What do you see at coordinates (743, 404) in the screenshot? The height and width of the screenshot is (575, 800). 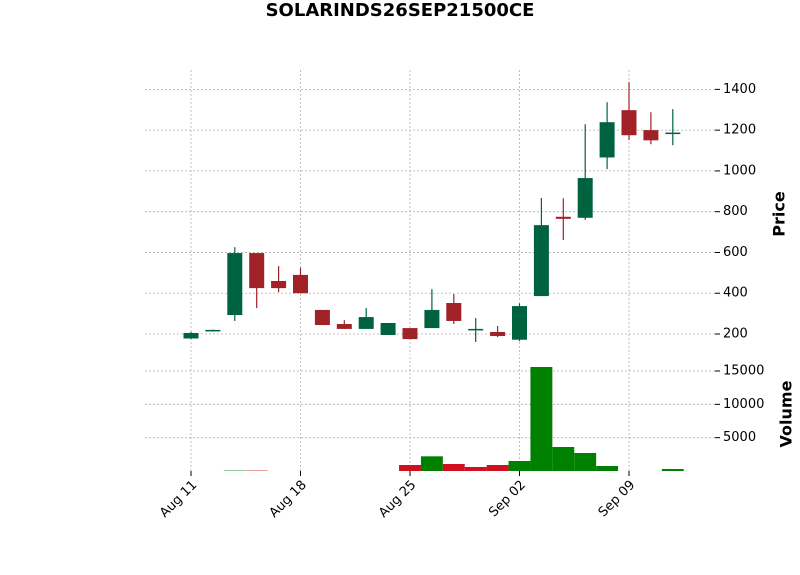 I see `volume-tick-label: 10000` at bounding box center [743, 404].